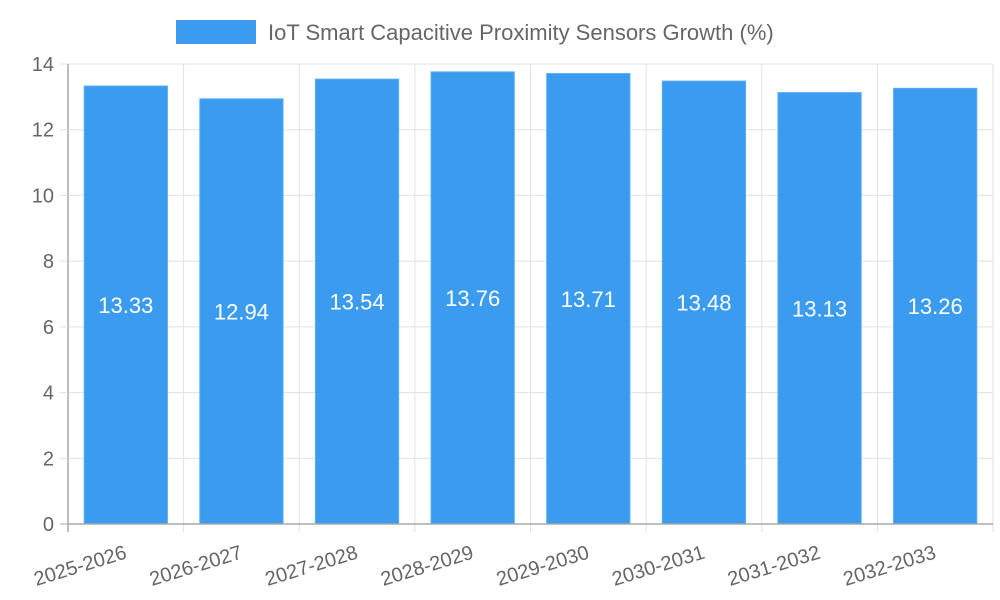  What do you see at coordinates (43, 196) in the screenshot?
I see `y-tick-label: 10` at bounding box center [43, 196].